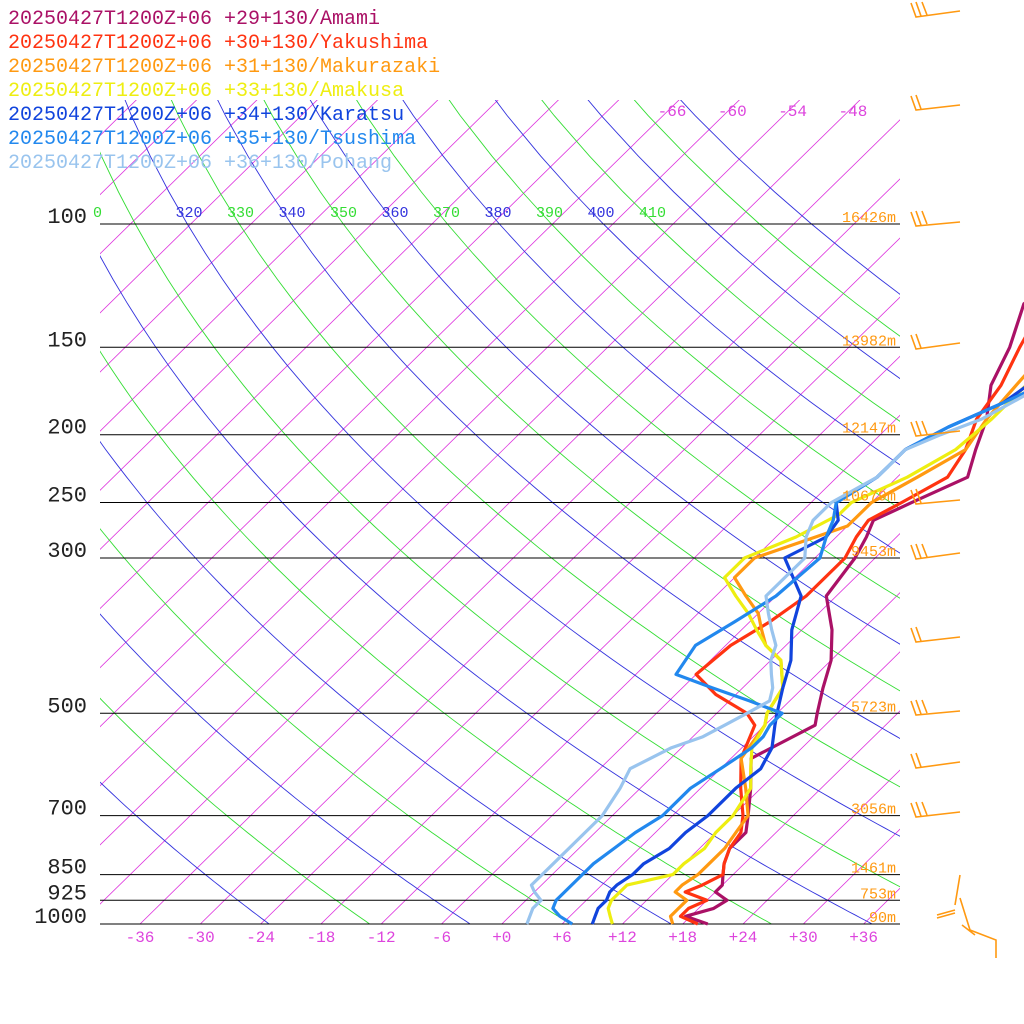 The height and width of the screenshot is (1024, 1024). I want to click on x-tick-labels: -36 -30 -24 -18 -12 -6 +0 +6 +12 +18 +24 +30 +36, so click(502, 938).